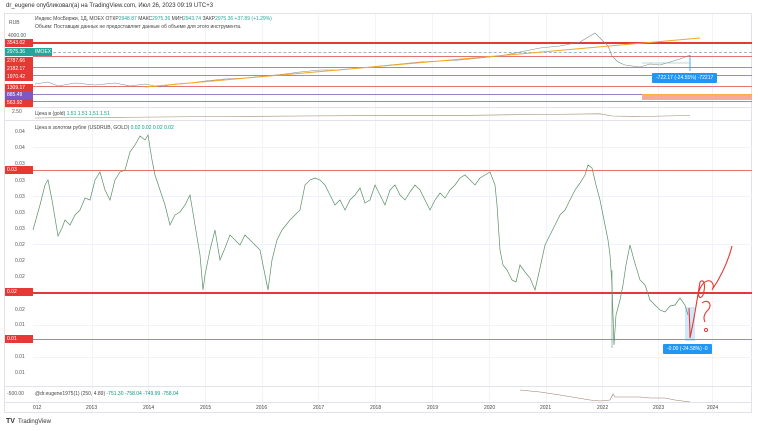 This screenshot has width=758, height=431. I want to click on x-tick: 2024, so click(713, 408).